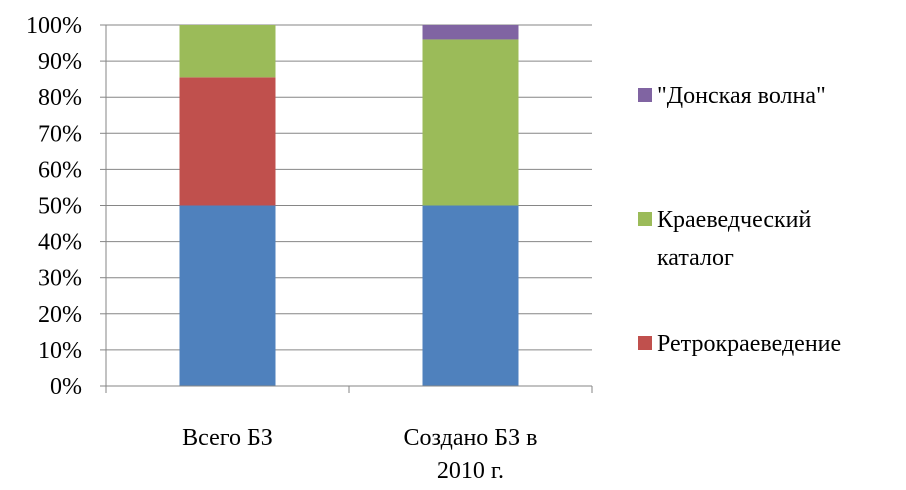  Describe the element at coordinates (60, 279) in the screenshot. I see `y-tick-label: 30%` at that location.